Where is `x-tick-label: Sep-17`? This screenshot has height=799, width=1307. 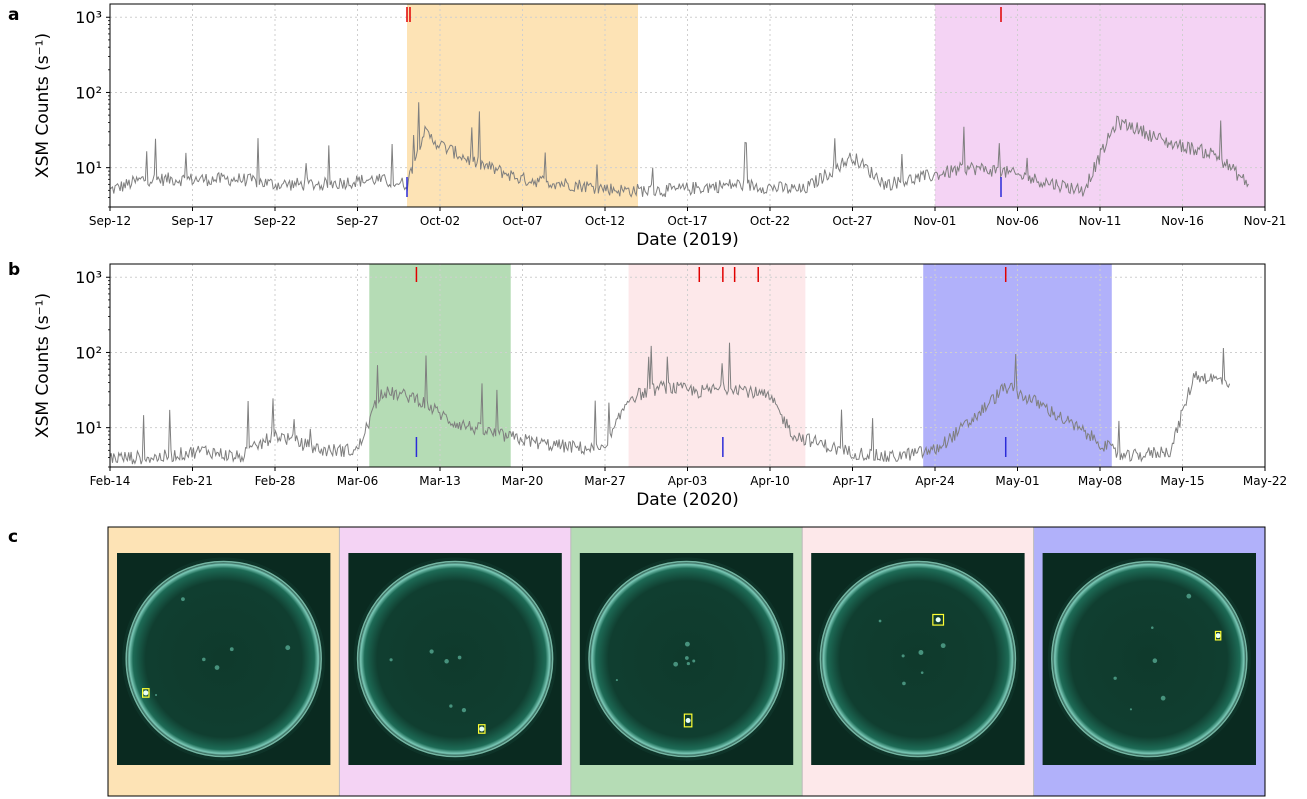 x-tick-label: Sep-17 is located at coordinates (192, 221).